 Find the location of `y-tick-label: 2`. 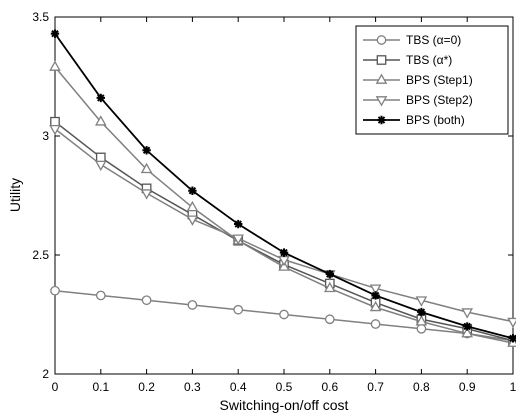

y-tick-label: 2 is located at coordinates (45, 374).